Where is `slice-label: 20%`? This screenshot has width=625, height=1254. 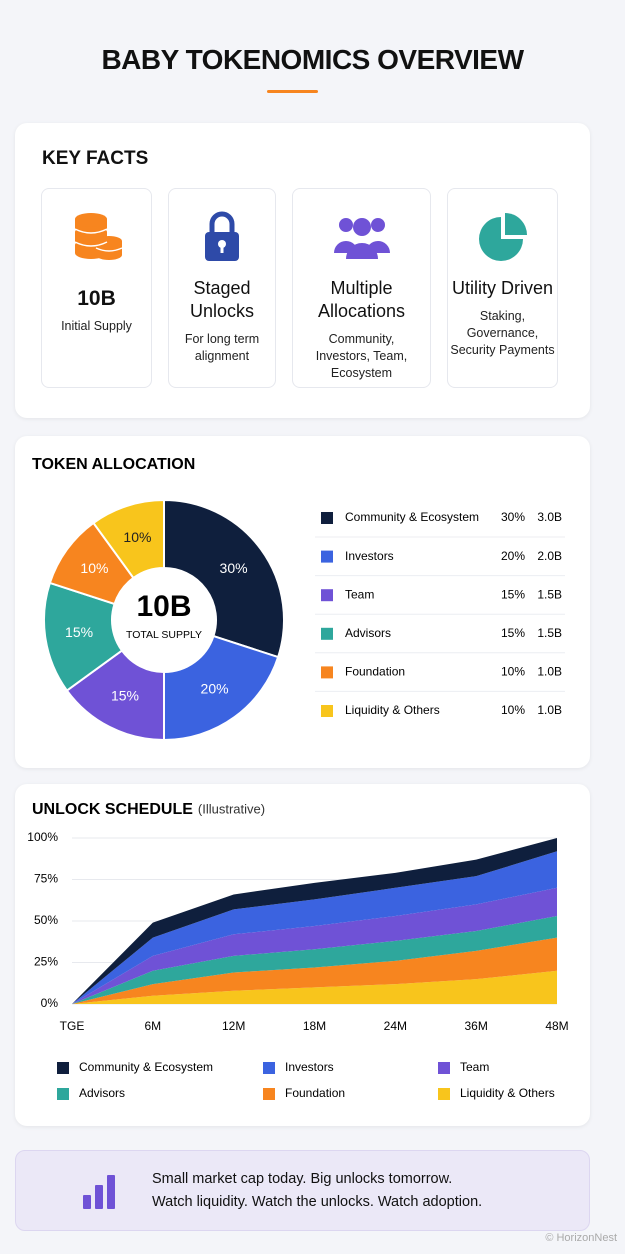
slice-label: 20% is located at coordinates (215, 688).